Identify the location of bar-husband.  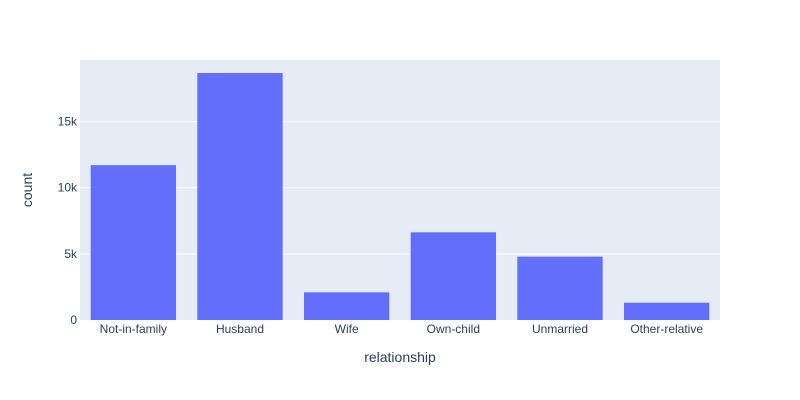
(240, 196).